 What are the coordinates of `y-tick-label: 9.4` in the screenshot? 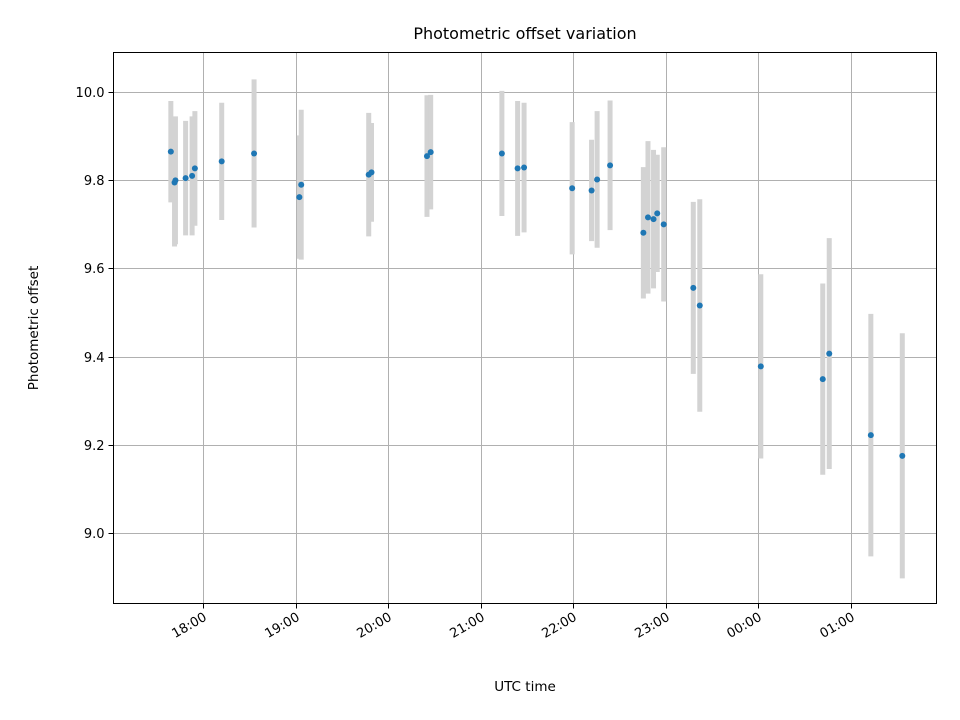 It's located at (94, 358).